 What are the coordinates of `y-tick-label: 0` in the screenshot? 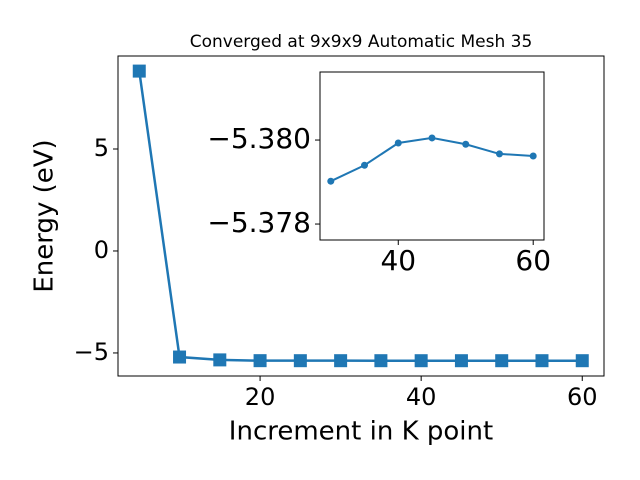 It's located at (101, 250).